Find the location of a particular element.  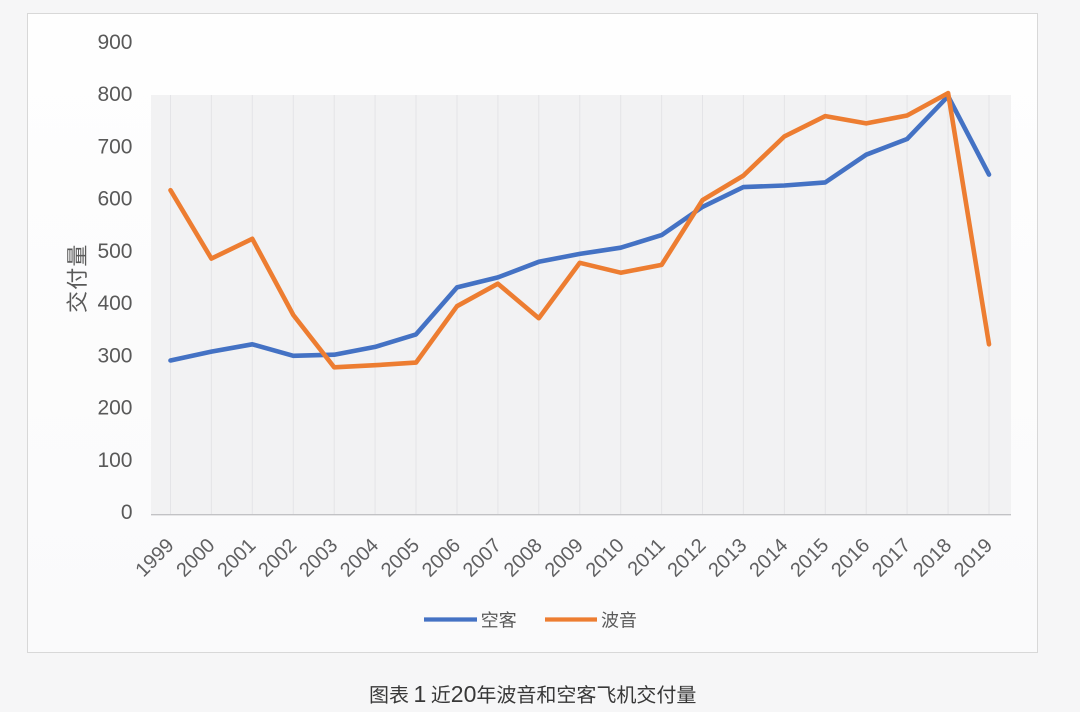

svg-text: 200 is located at coordinates (114, 408).